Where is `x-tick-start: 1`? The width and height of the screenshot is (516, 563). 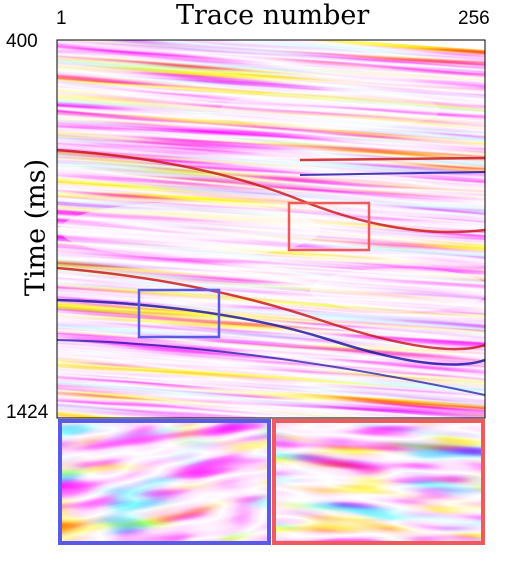
x-tick-start: 1 is located at coordinates (61, 18).